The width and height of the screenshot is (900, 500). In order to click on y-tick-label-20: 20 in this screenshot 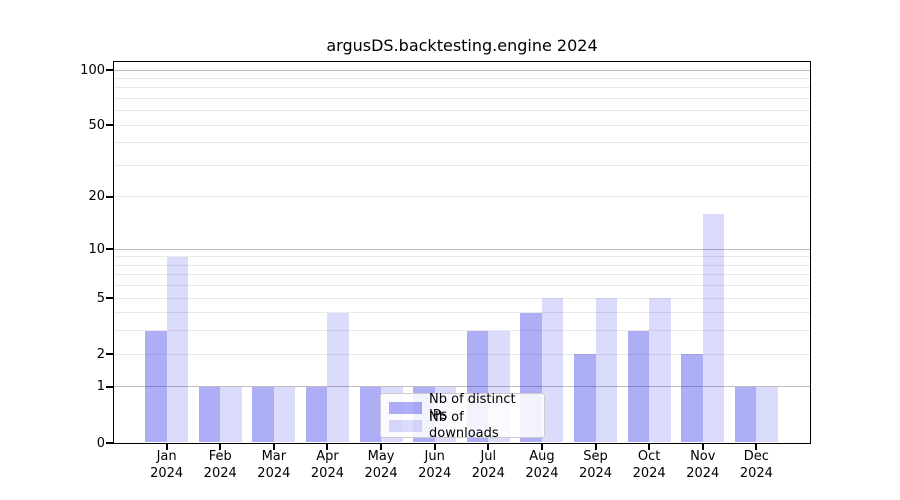, I will do `click(96, 197)`.